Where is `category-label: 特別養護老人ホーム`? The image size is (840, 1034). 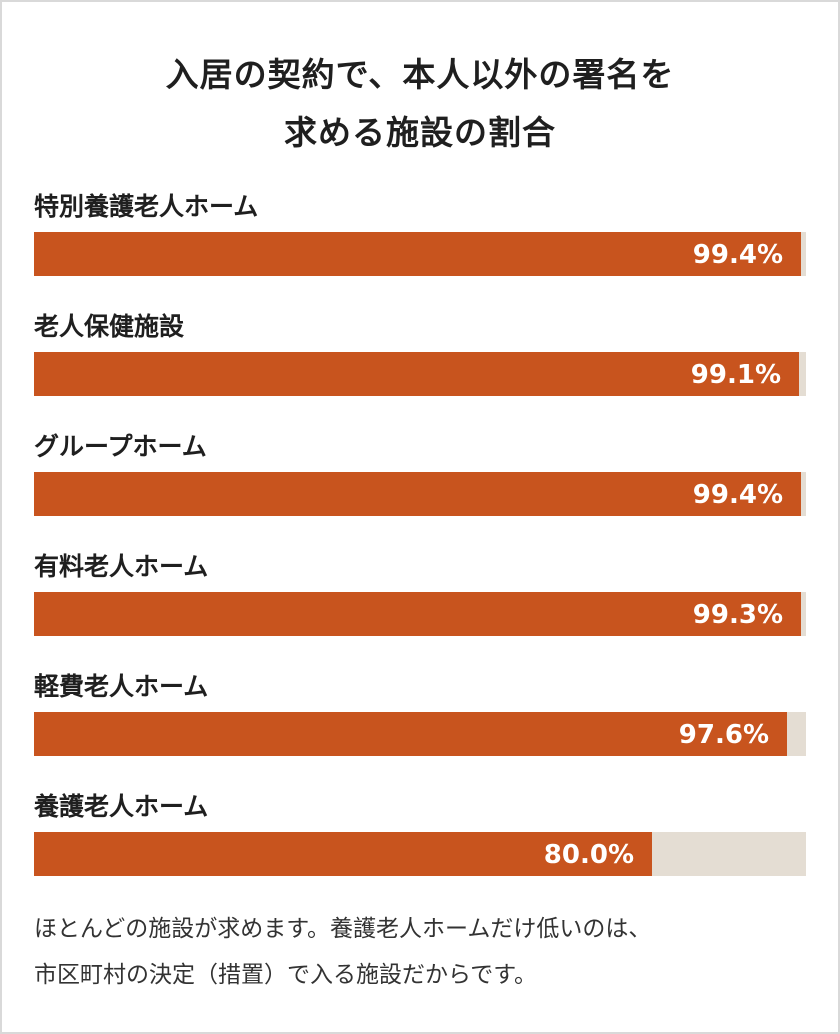 category-label: 特別養護老人ホーム is located at coordinates (146, 206).